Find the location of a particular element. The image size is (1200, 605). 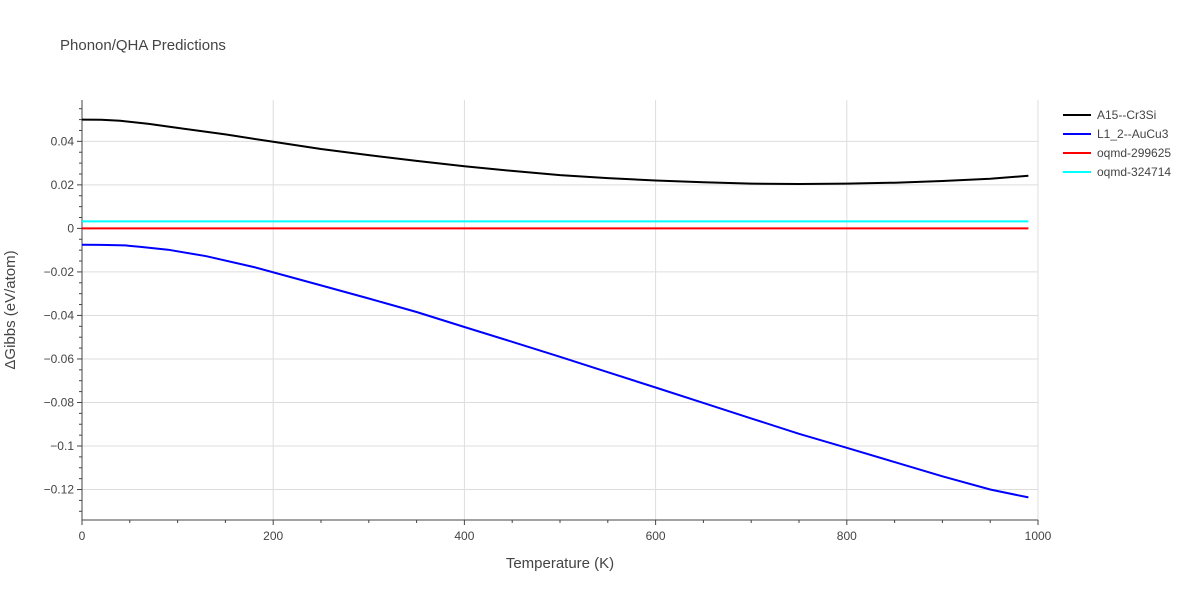

y-tick-label: −0.08 is located at coordinates (59, 402).